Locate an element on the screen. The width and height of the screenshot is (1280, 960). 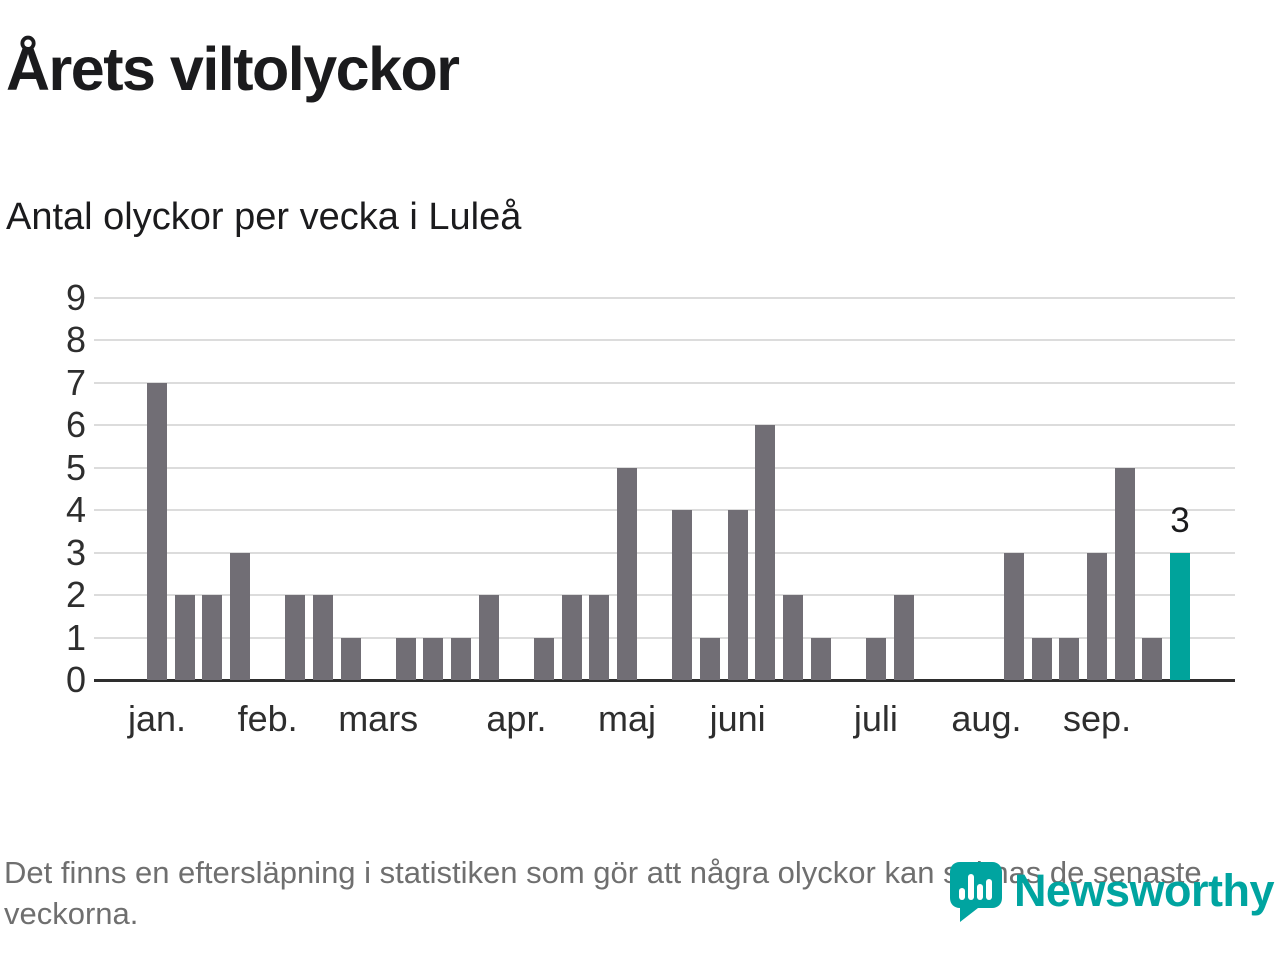
y-axis-tick-label: 6 is located at coordinates (75, 425).